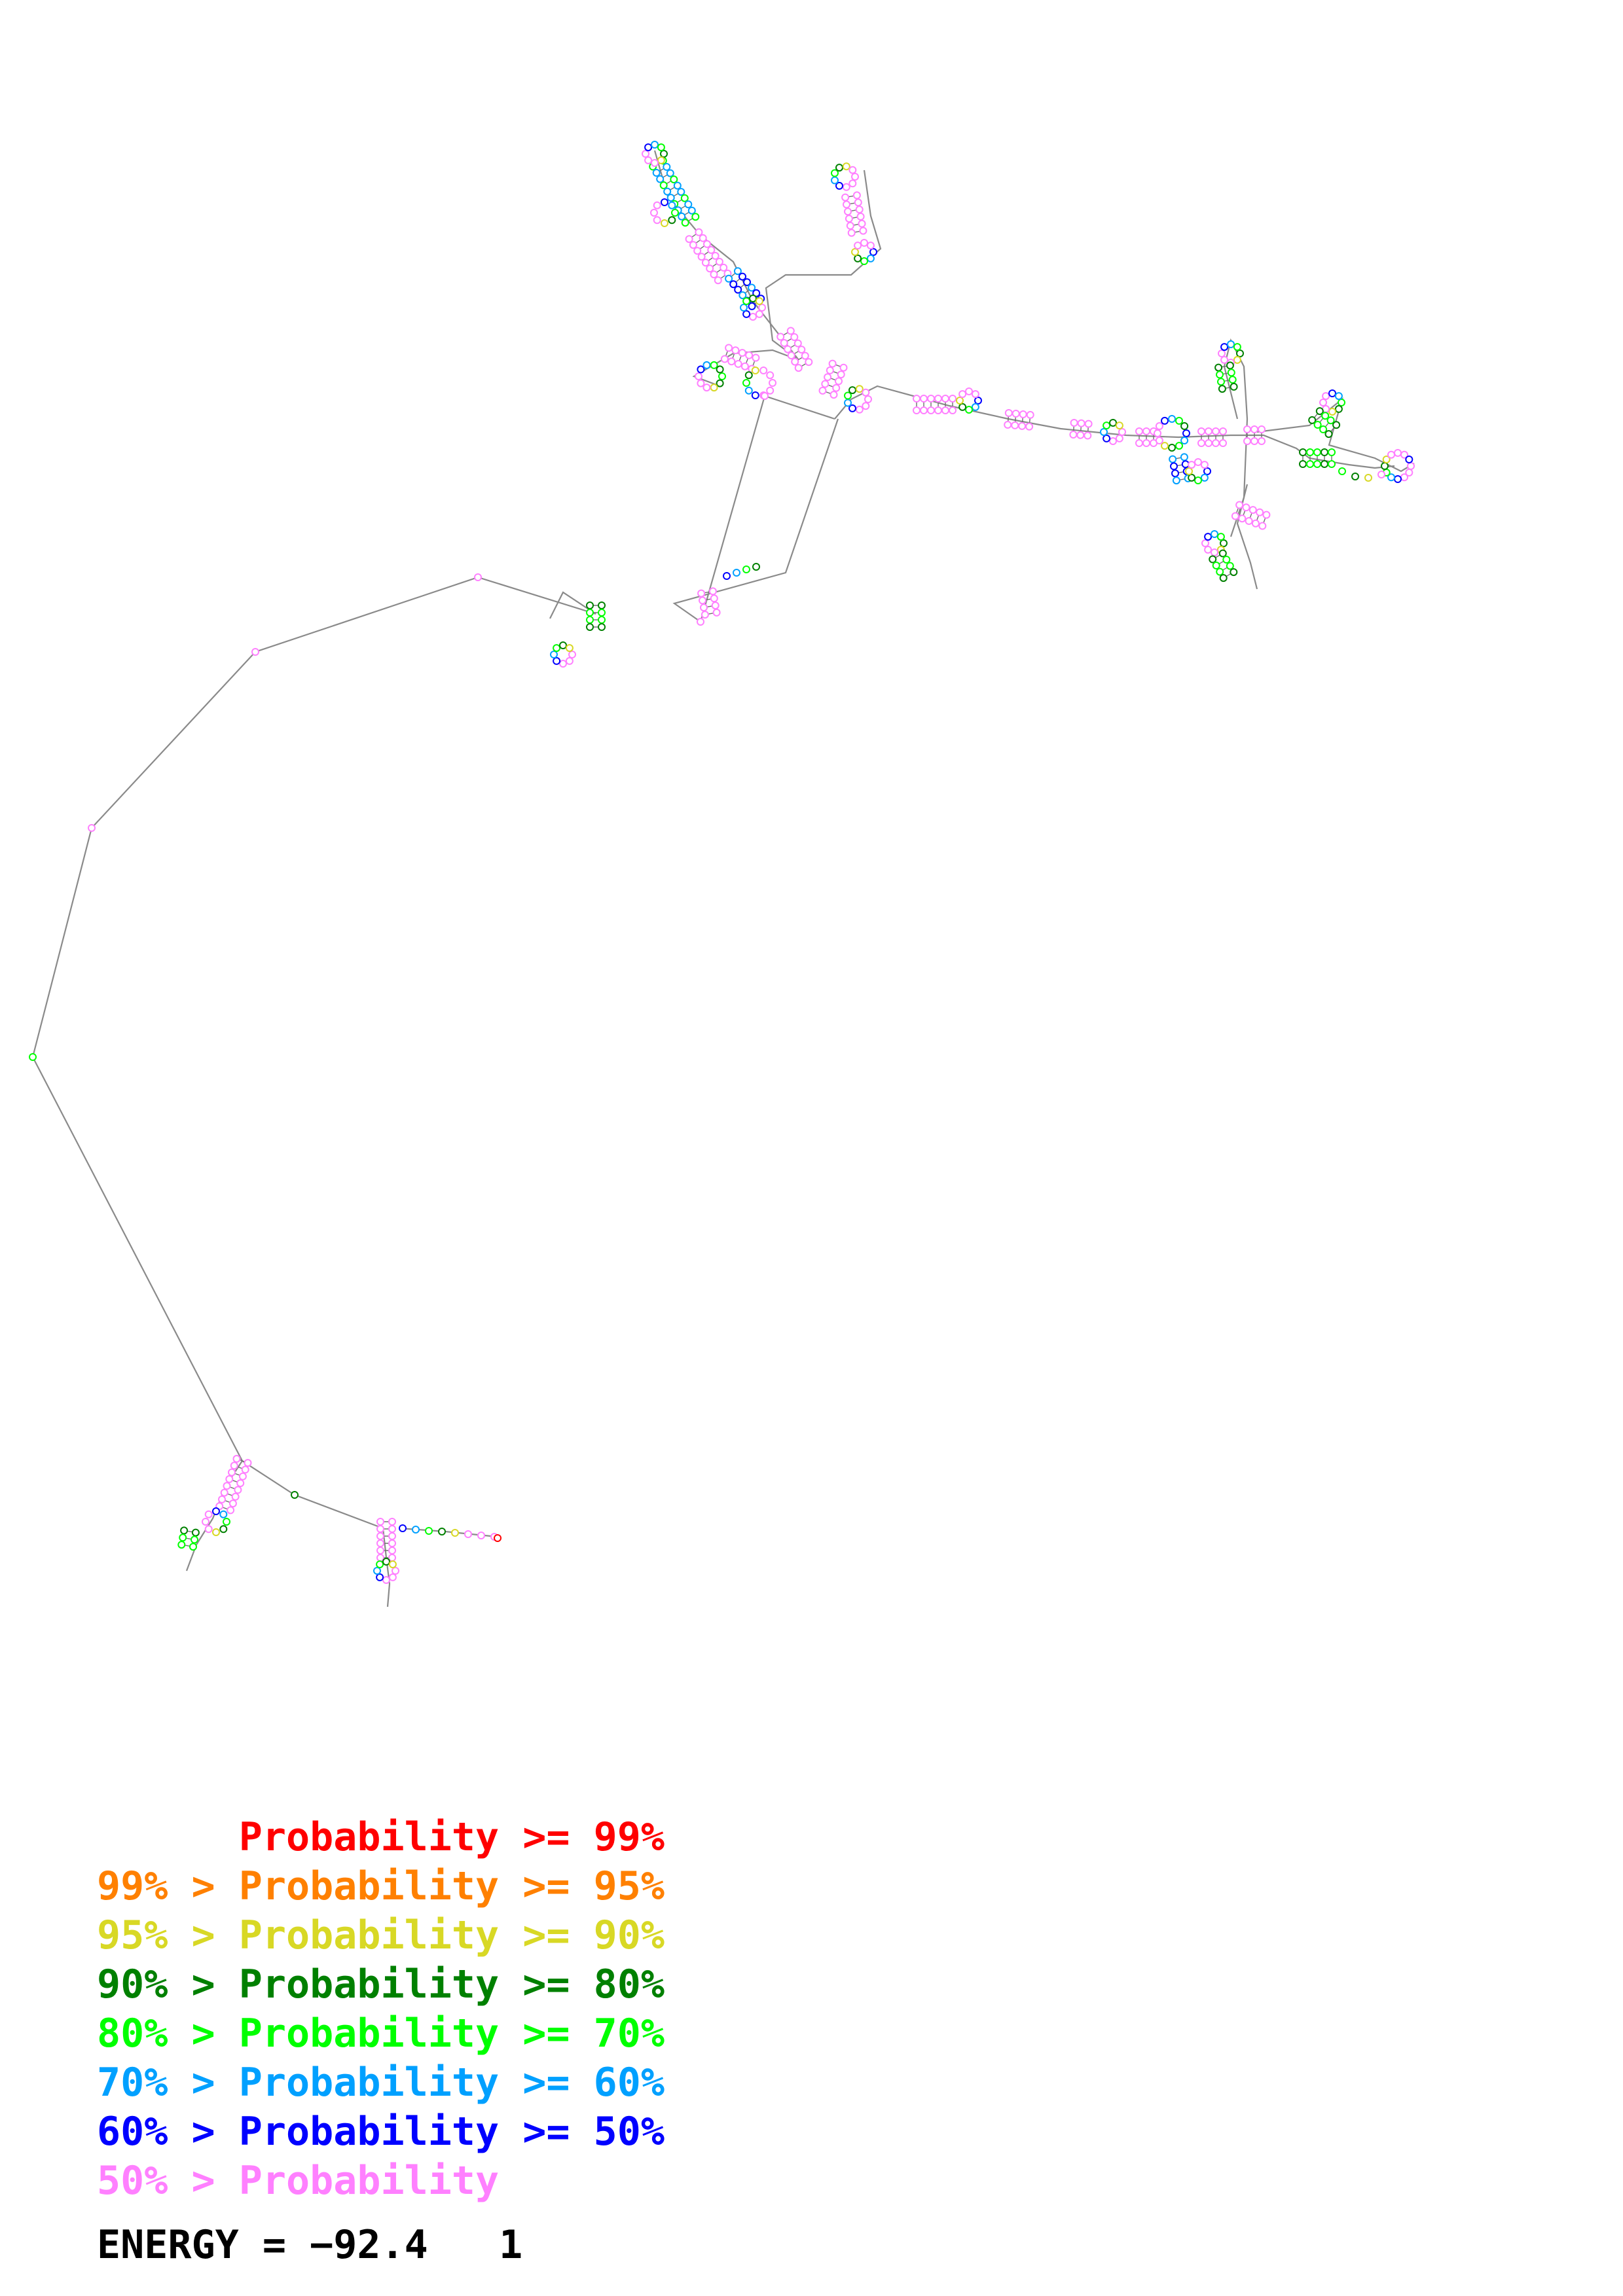 Image resolution: width=1623 pixels, height=2296 pixels. Describe the element at coordinates (386, 1568) in the screenshot. I see `backbone-lower-mid-helix` at that location.